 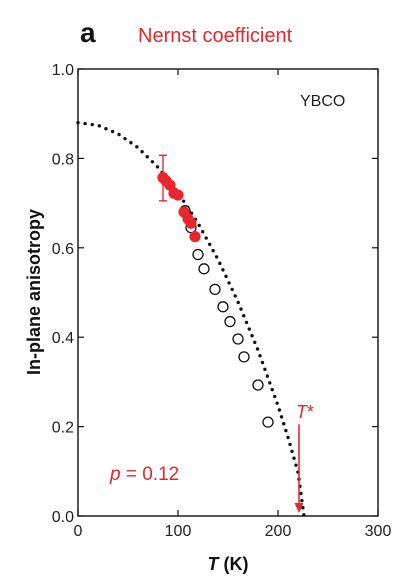 What do you see at coordinates (88, 32) in the screenshot?
I see `panel-label: a` at bounding box center [88, 32].